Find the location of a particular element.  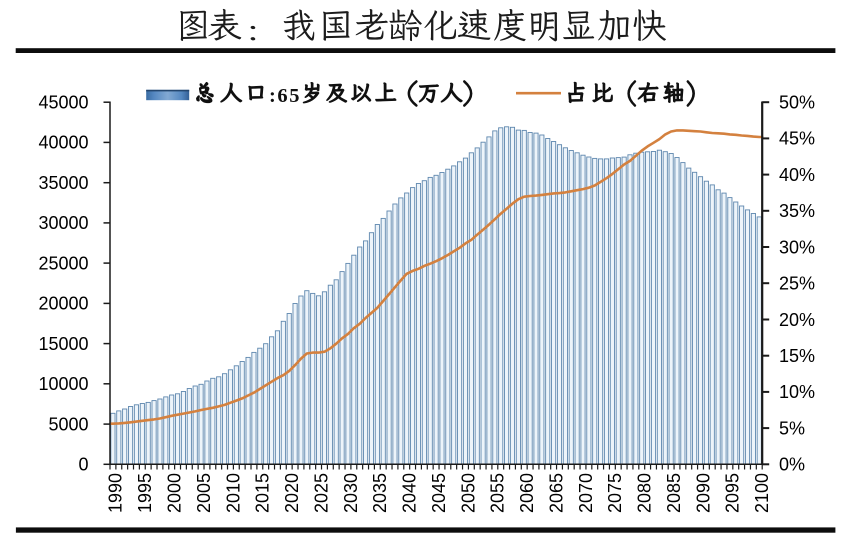

svg-text: 30000 is located at coordinates (63, 223).